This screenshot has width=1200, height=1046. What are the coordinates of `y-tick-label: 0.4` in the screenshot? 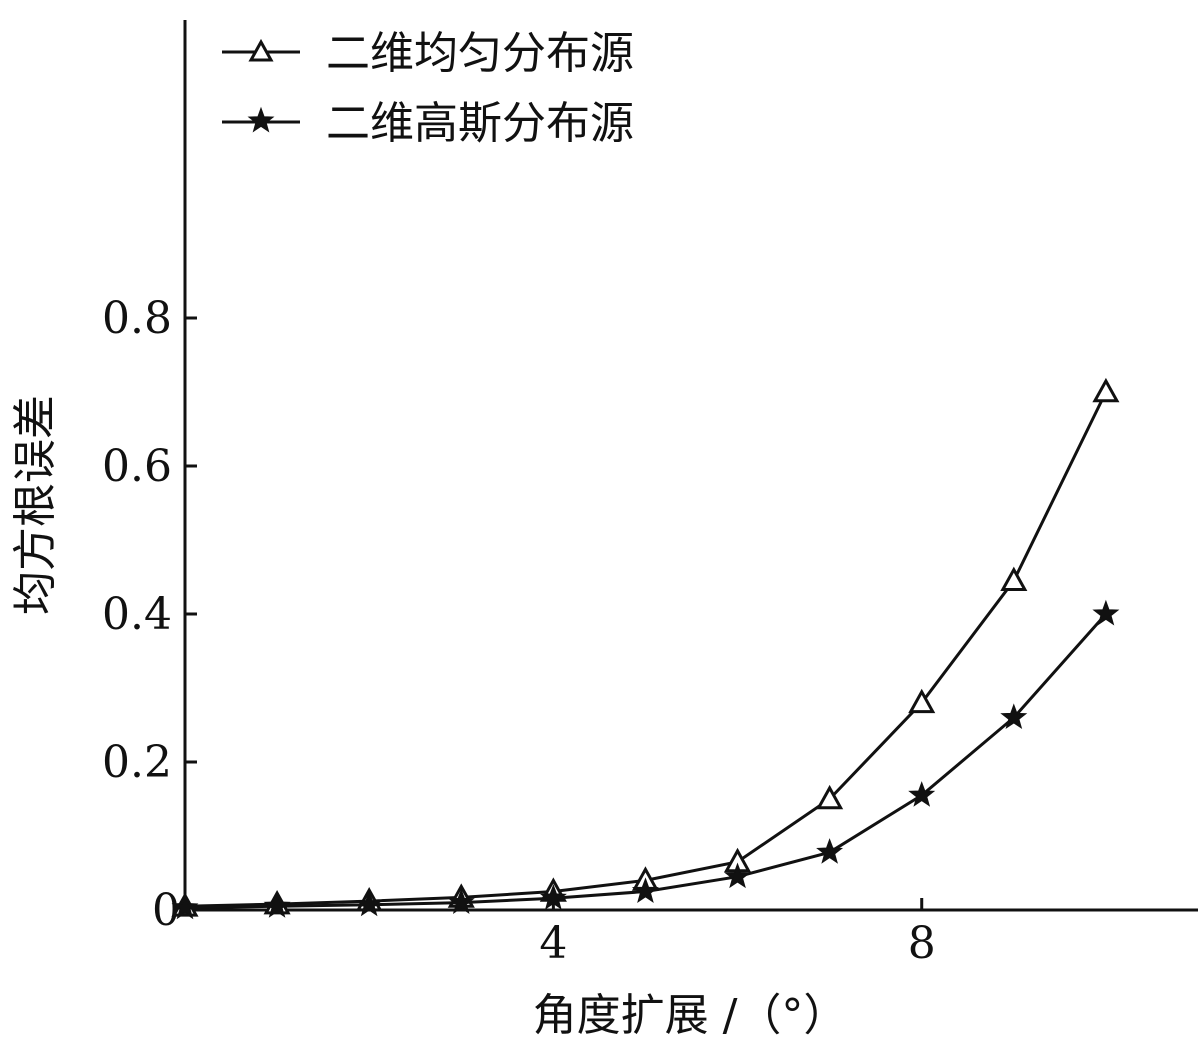 It's located at (137, 614).